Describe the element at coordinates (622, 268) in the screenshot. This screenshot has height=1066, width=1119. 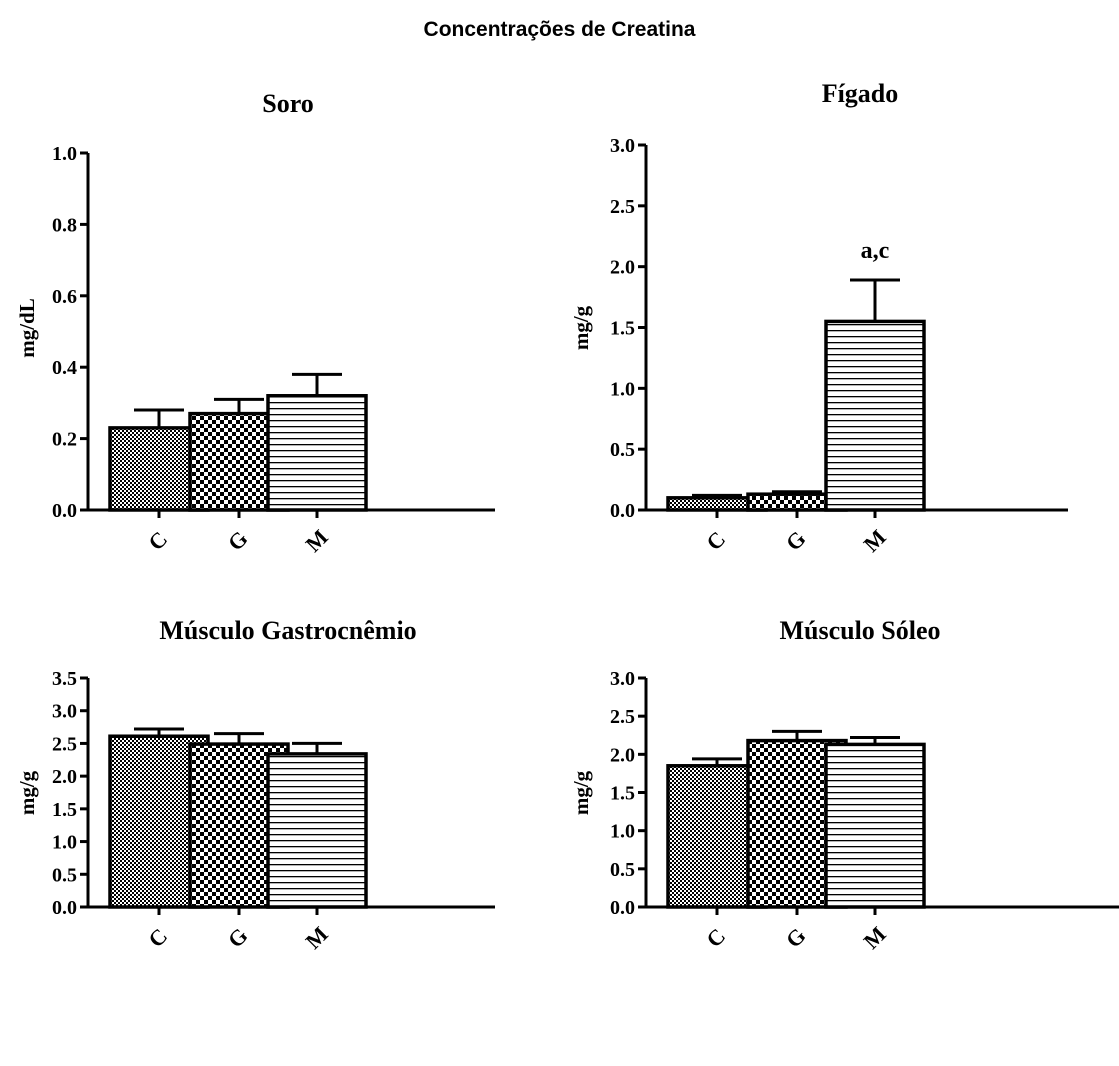
I see `panel-2-y-tick-label: 2.0` at that location.